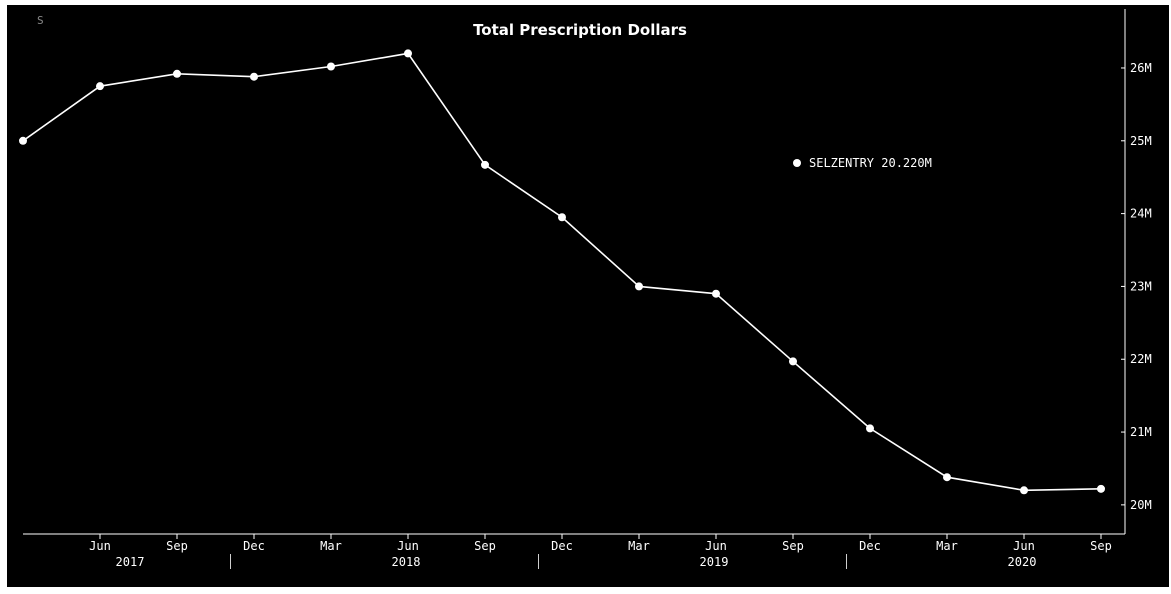  Describe the element at coordinates (1141, 505) in the screenshot. I see `y-tick-label: 20M` at that location.